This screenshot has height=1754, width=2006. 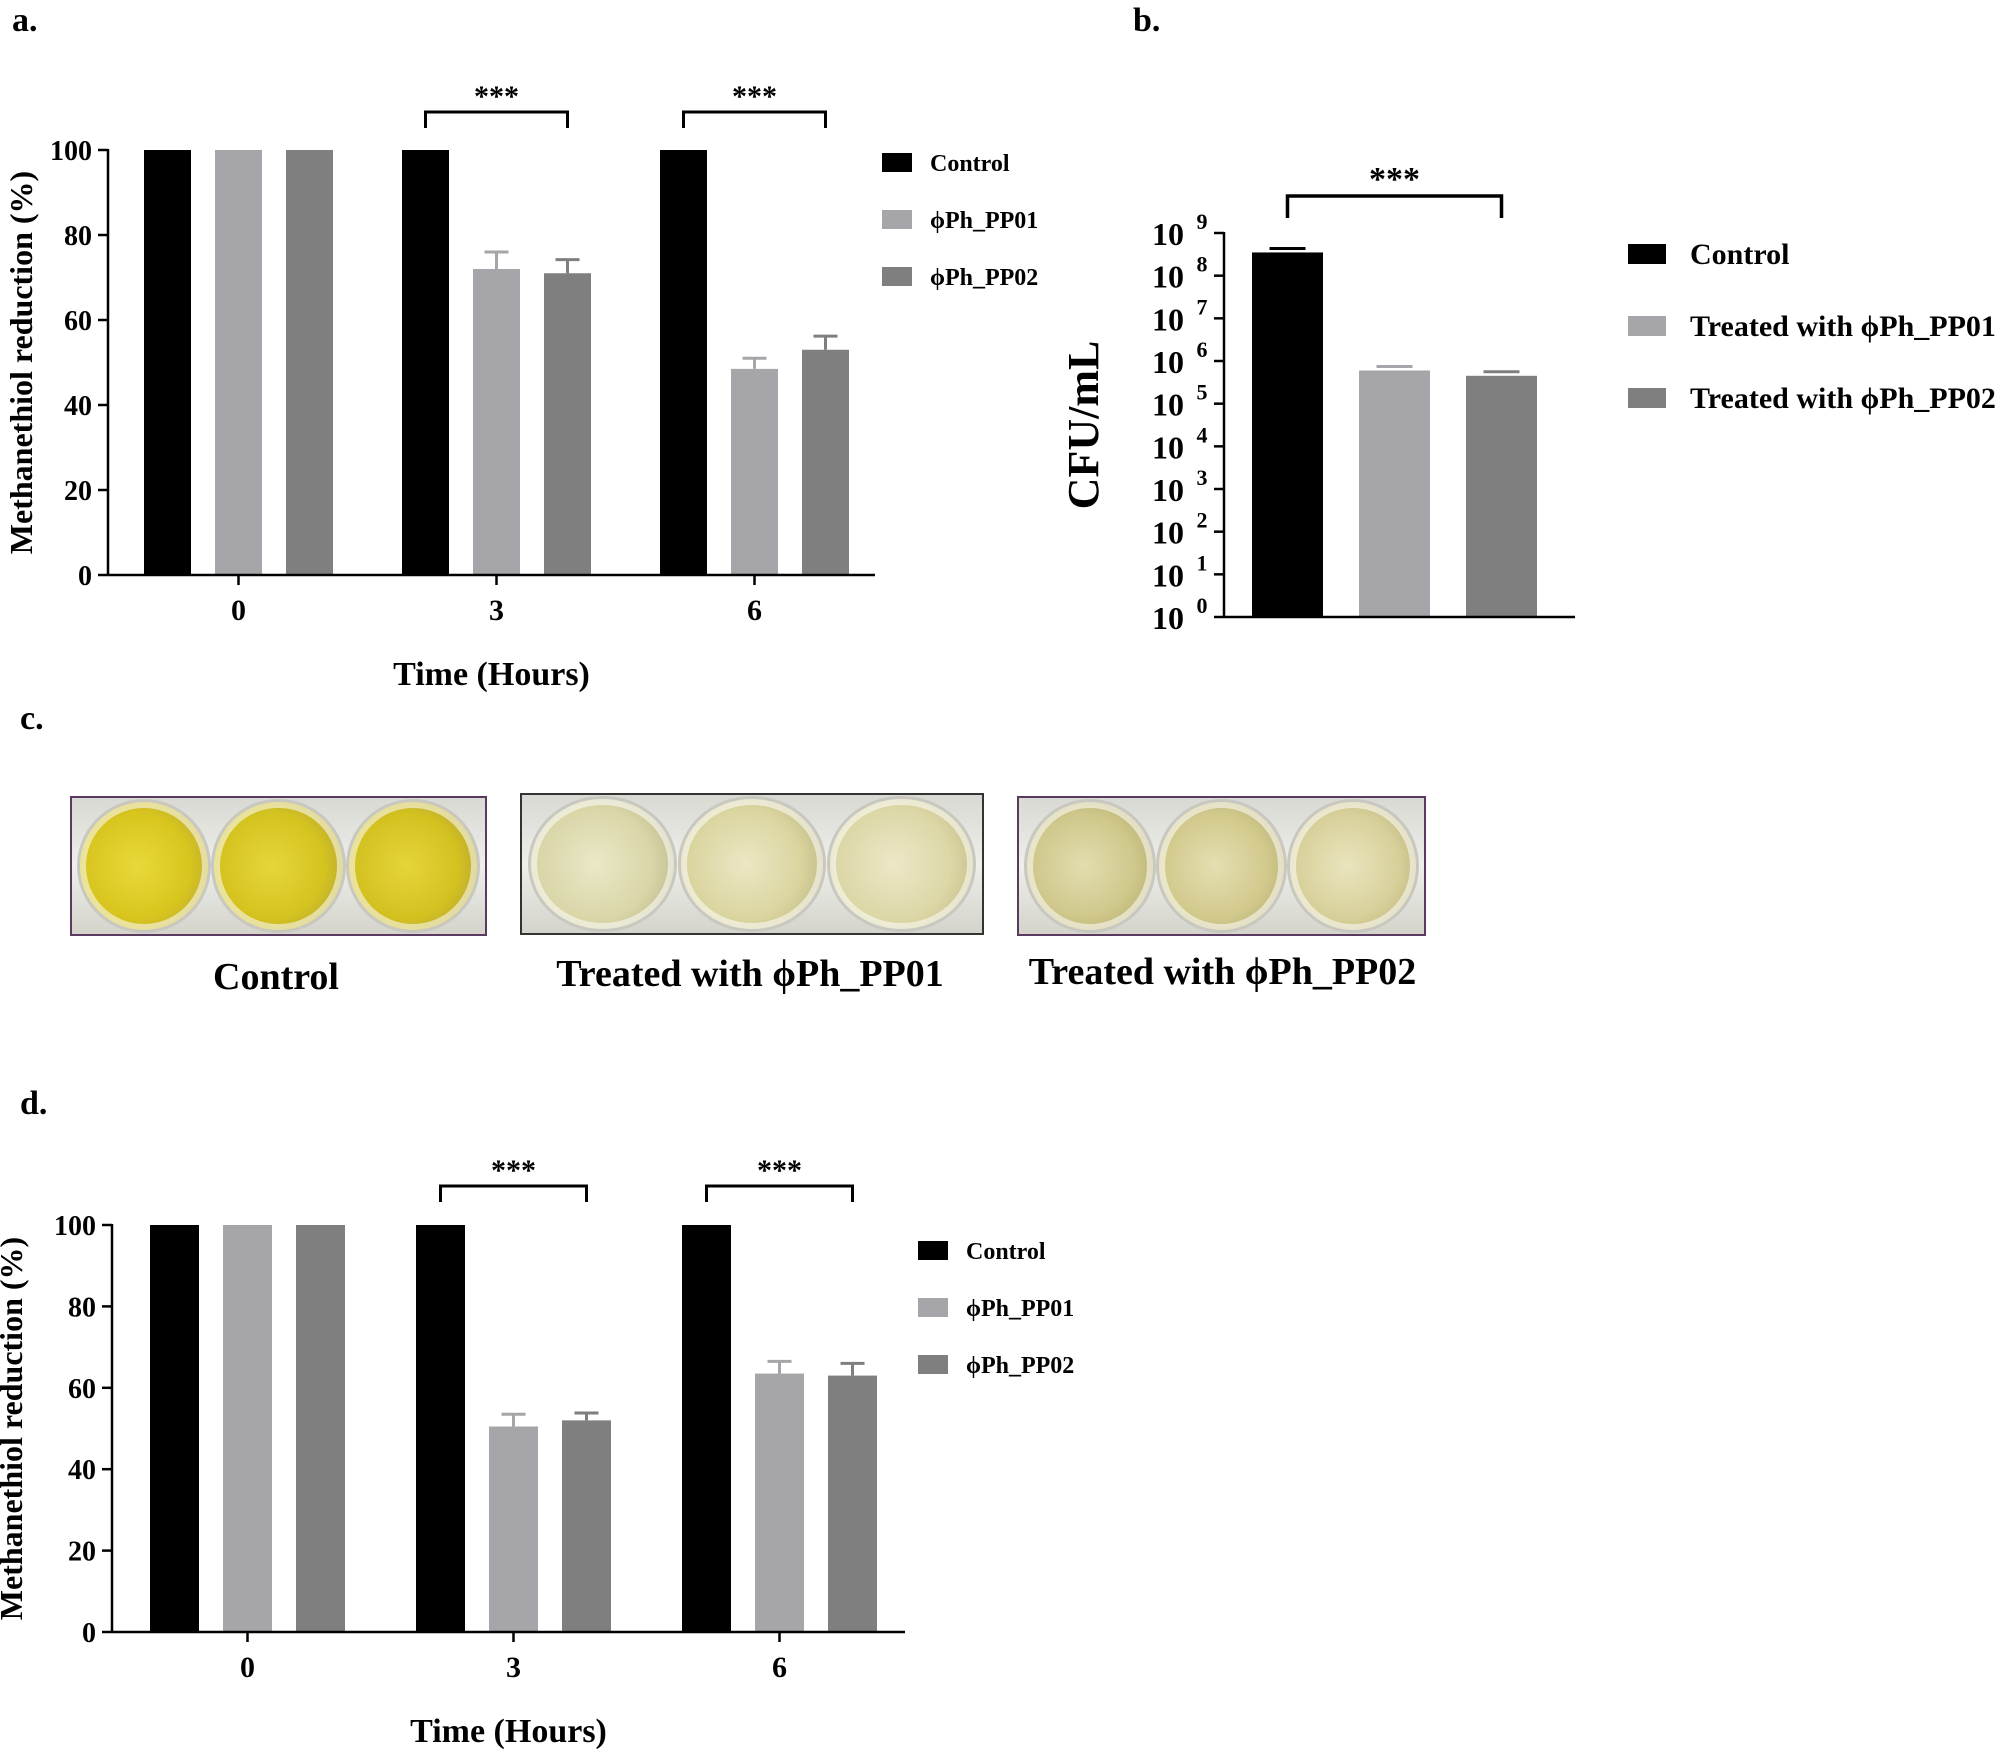 I want to click on y-tick-exponent-b: 6, so click(x=1202, y=349).